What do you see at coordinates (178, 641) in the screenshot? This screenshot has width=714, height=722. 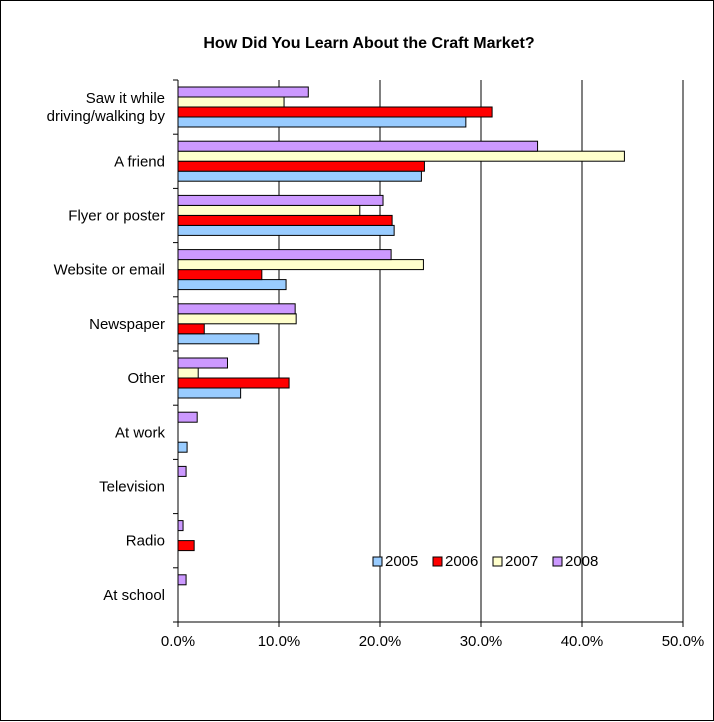 I see `x-tick-label: 0.0%` at bounding box center [178, 641].